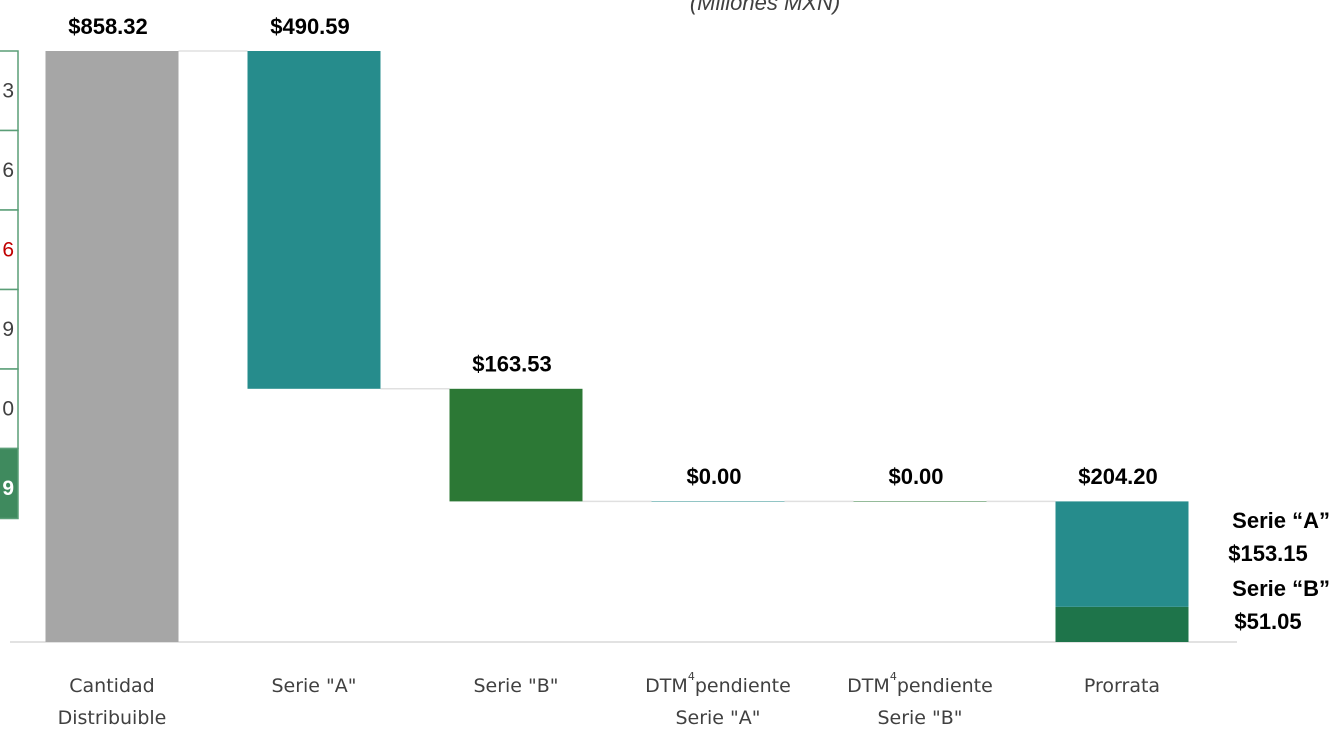 Image resolution: width=1333 pixels, height=730 pixels. What do you see at coordinates (1118, 476) in the screenshot?
I see `value-label: $204.20` at bounding box center [1118, 476].